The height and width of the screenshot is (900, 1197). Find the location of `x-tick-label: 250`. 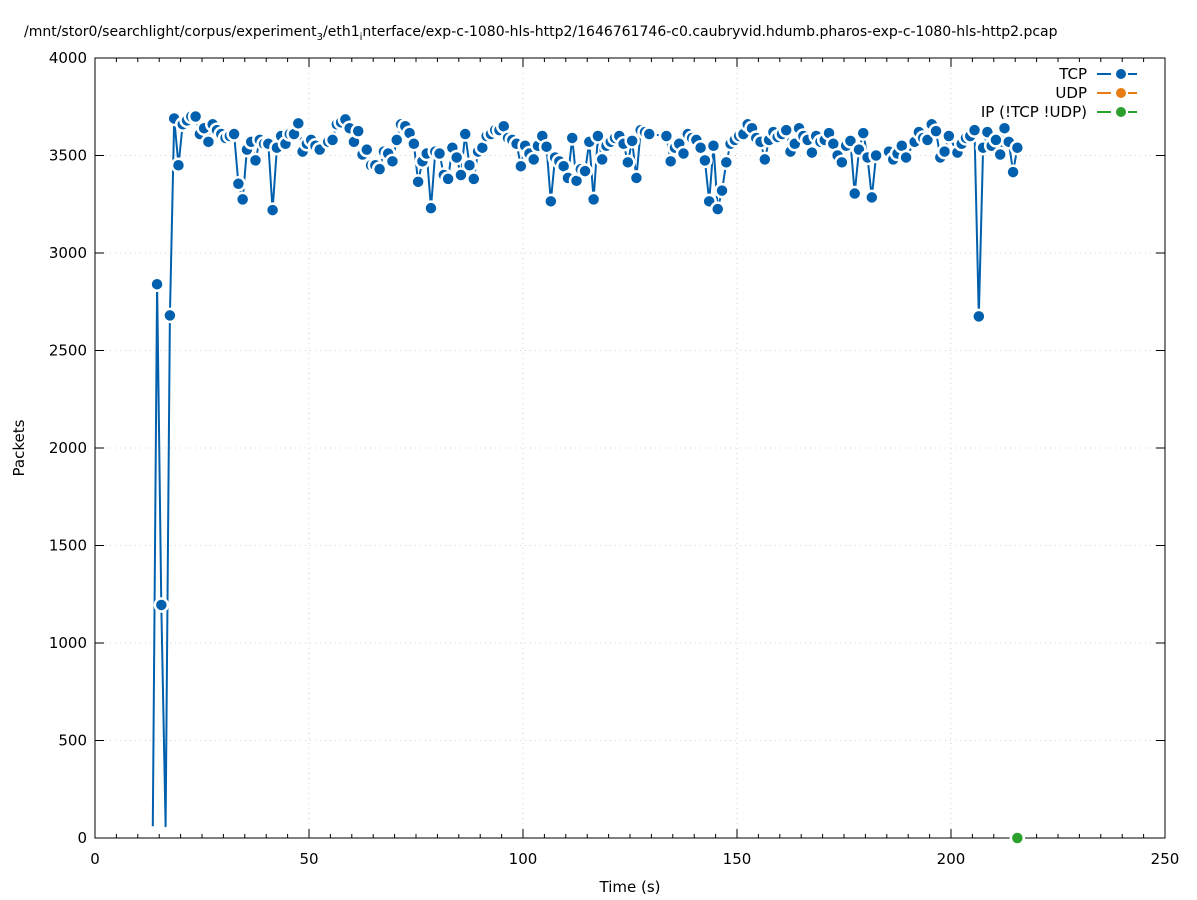

x-tick-label: 250 is located at coordinates (1165, 859).